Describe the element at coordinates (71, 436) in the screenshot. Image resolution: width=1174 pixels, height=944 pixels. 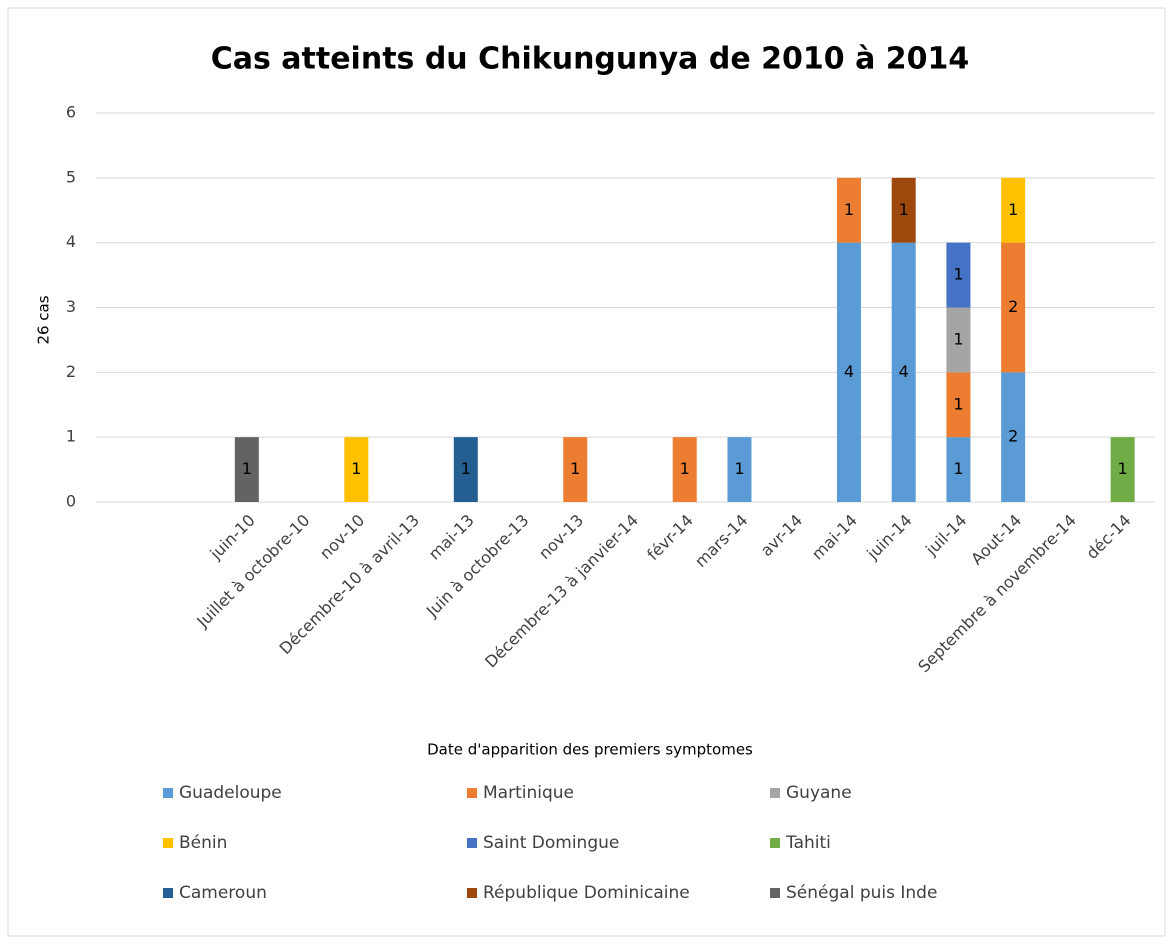
I see `y-tick-label: 1` at that location.